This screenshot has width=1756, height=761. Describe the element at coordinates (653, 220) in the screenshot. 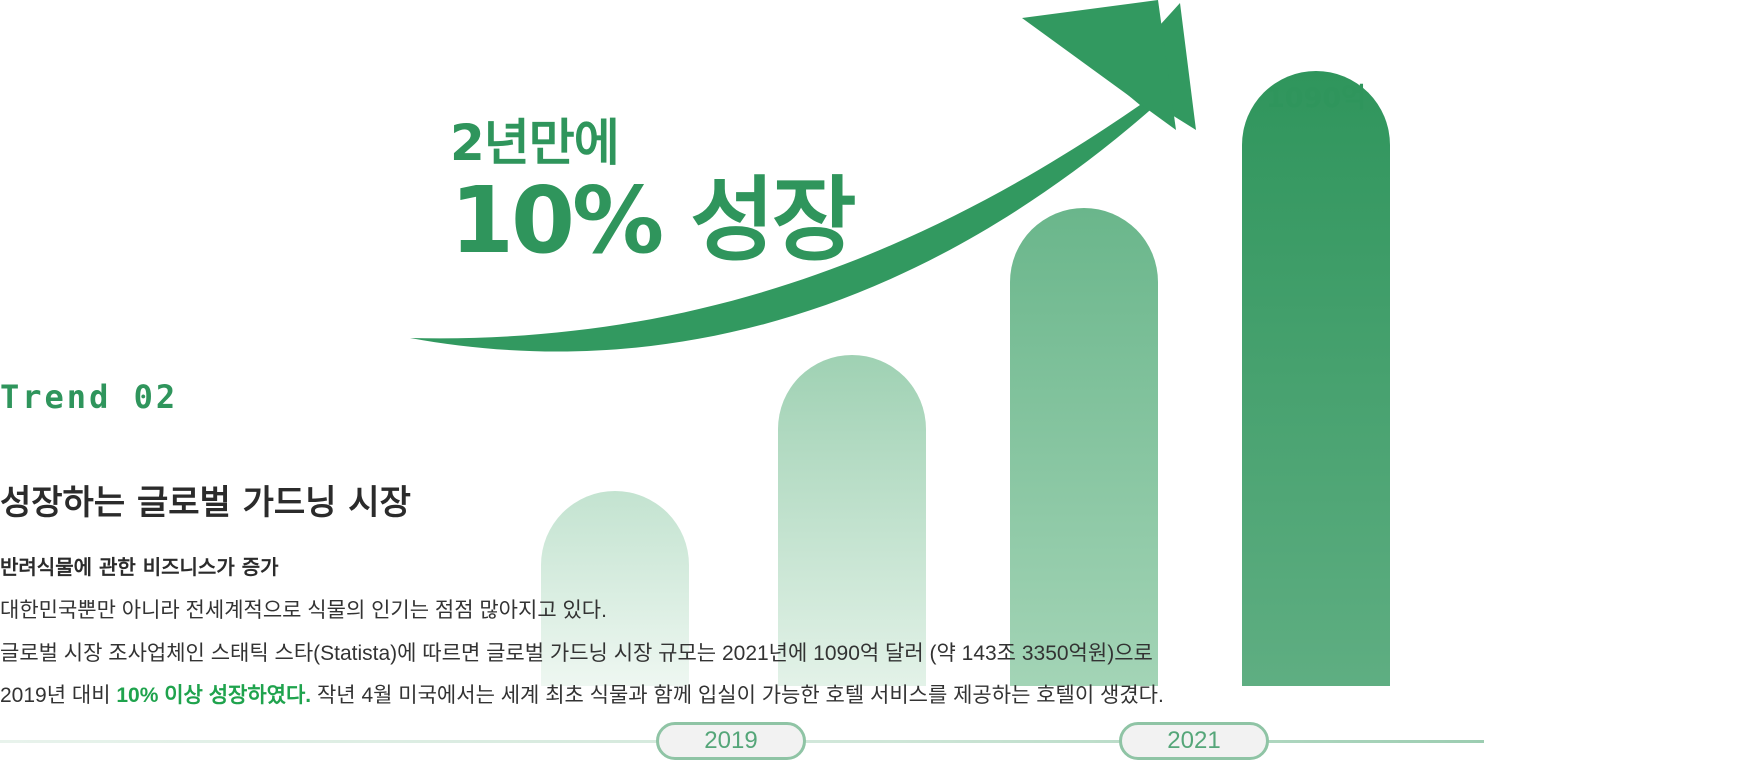

I see `headline-growth: 10% 성장` at that location.